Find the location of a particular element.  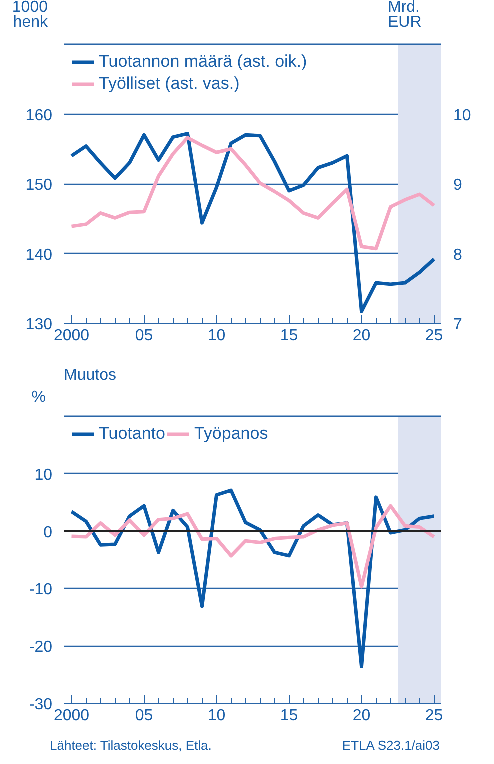

y-axis-title: 1000 henk is located at coordinates (30, 16).